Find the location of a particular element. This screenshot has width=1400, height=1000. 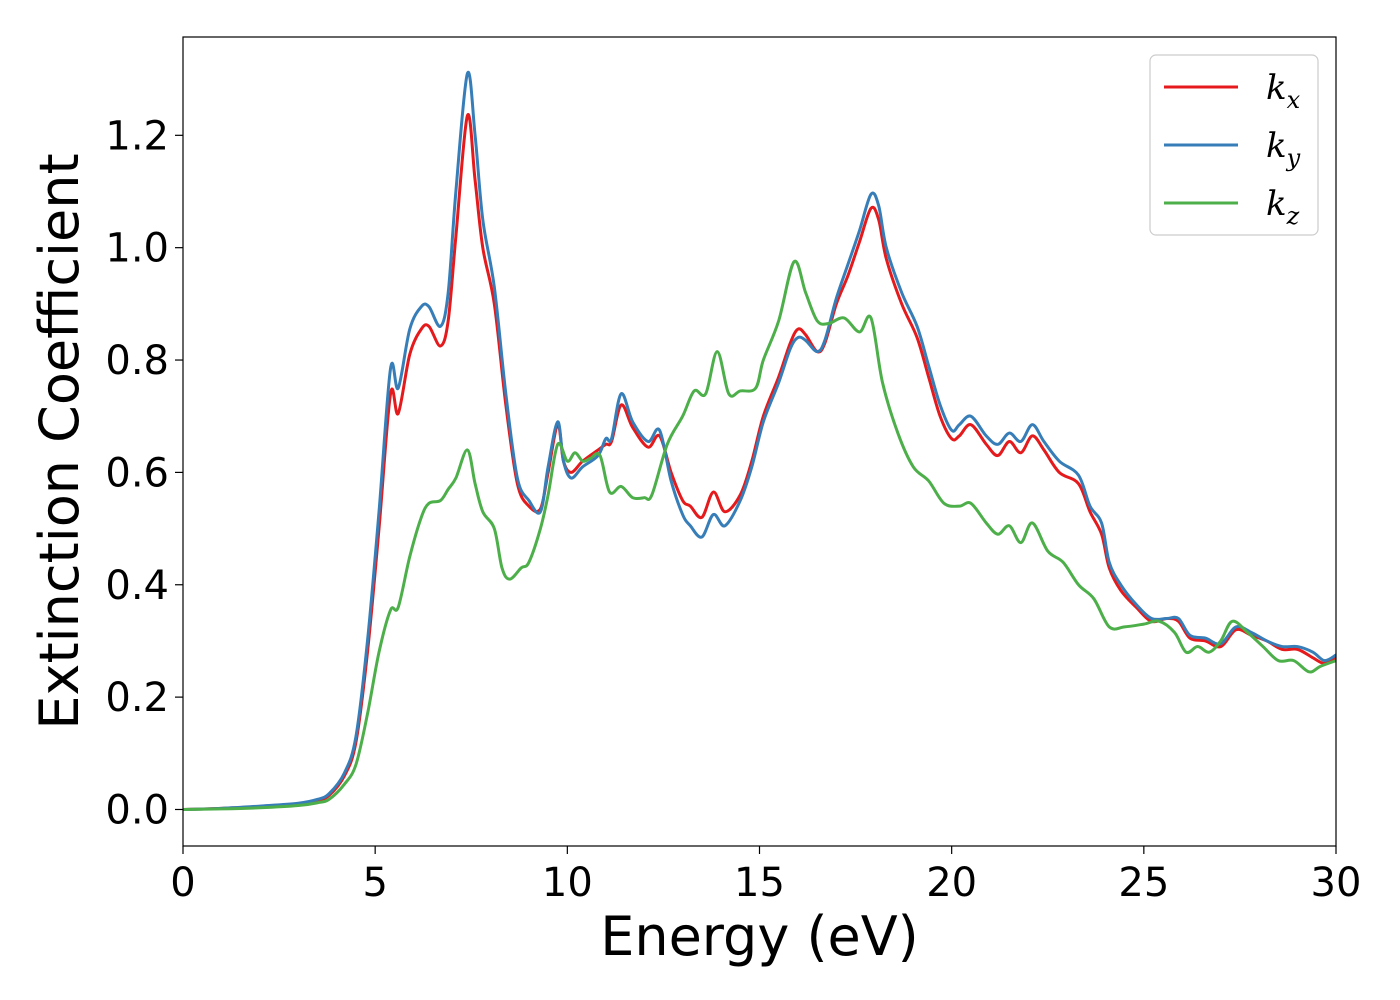

x-tick-label: 30 is located at coordinates (1336, 883).